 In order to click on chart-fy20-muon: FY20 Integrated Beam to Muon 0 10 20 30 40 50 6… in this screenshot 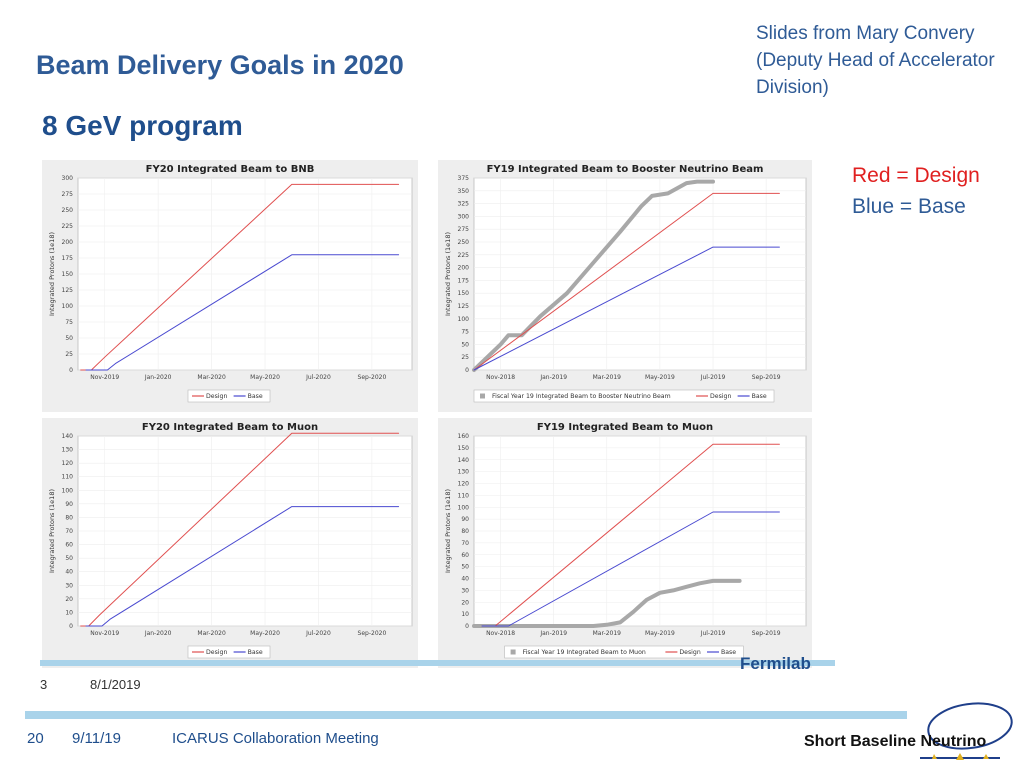, I will do `click(230, 540)`.